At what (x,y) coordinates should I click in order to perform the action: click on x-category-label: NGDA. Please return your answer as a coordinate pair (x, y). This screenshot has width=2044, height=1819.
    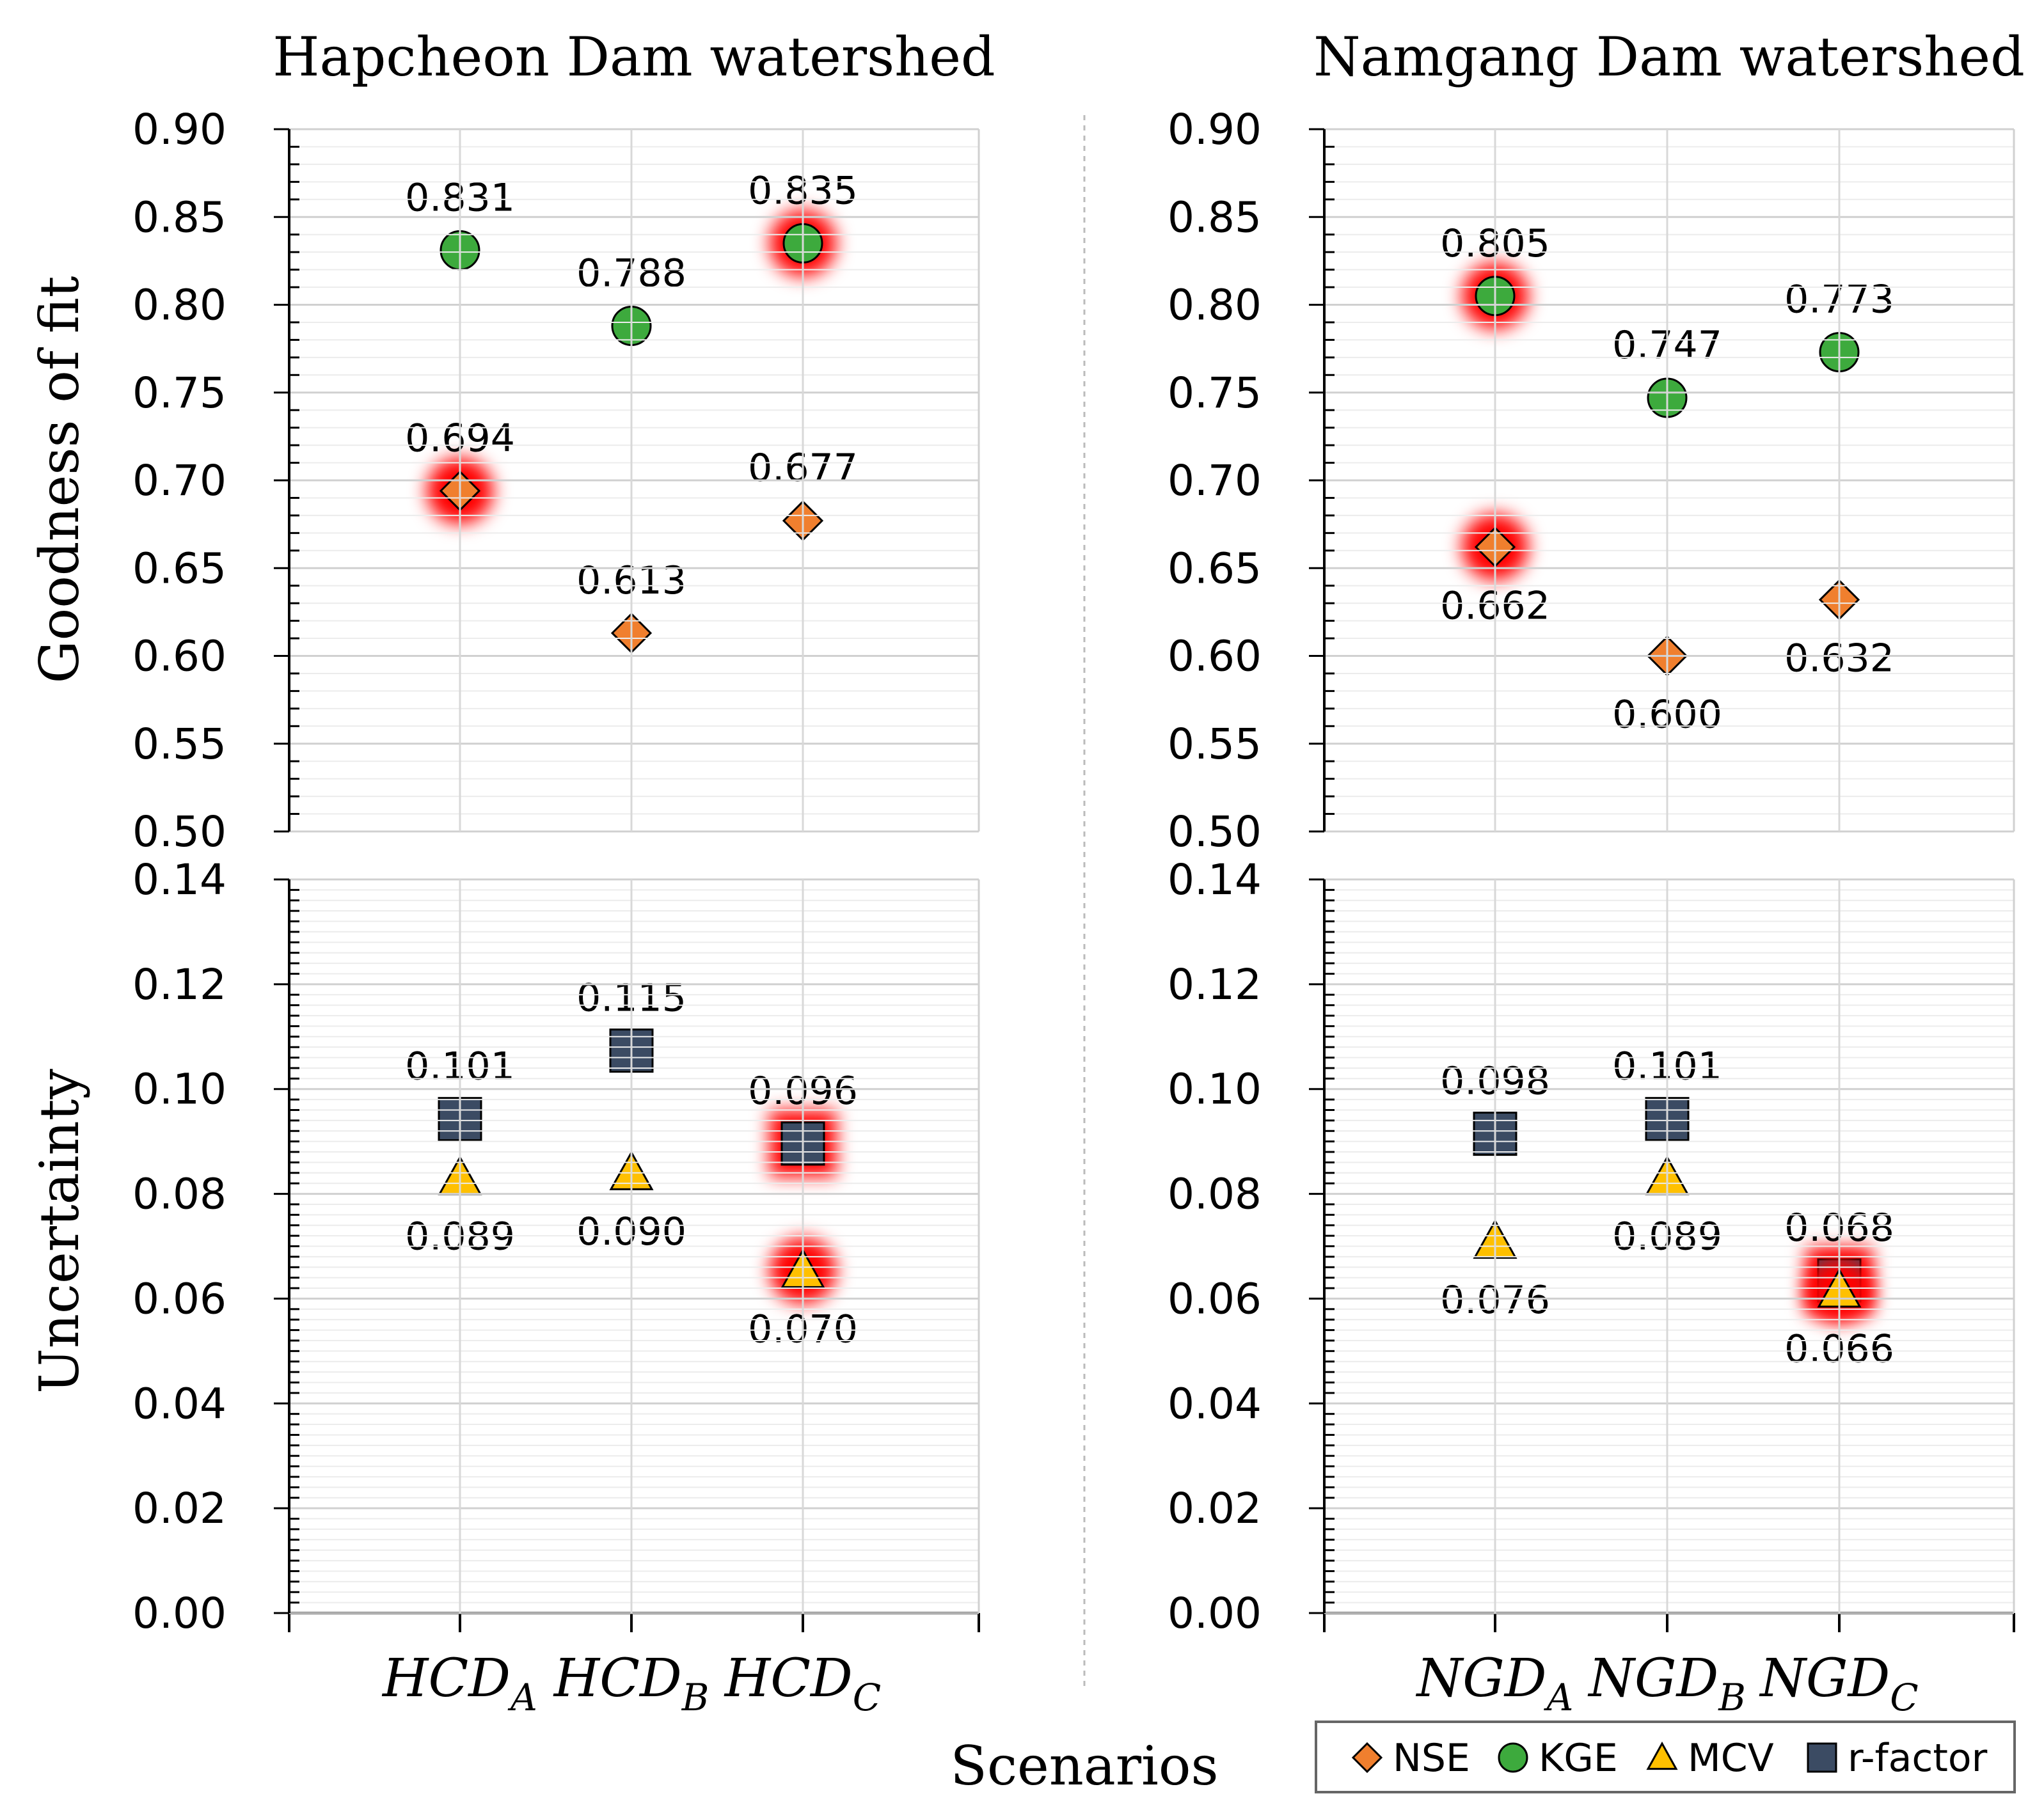
    Looking at the image, I should click on (1495, 1683).